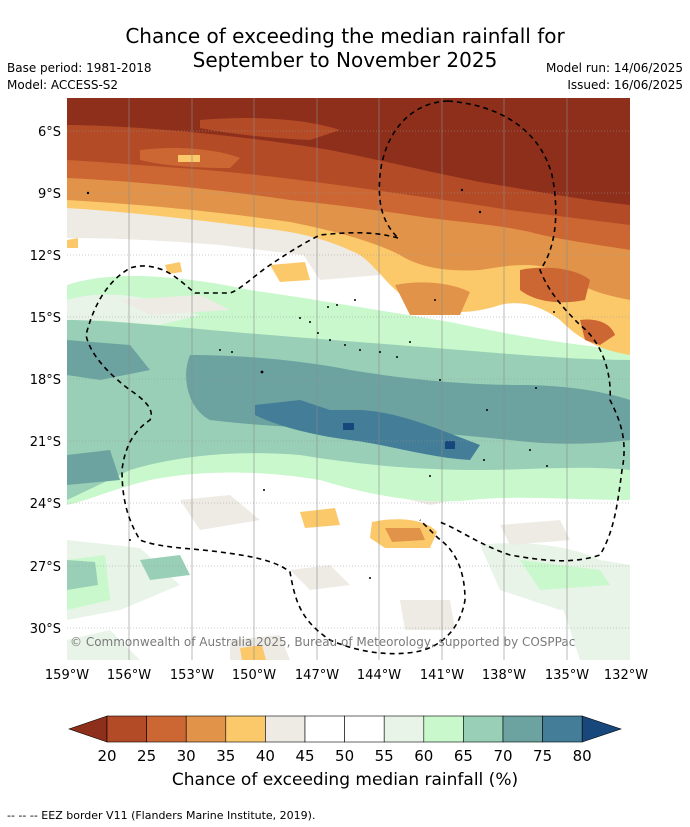 This screenshot has width=690, height=827. What do you see at coordinates (79, 68) in the screenshot?
I see `base-period: Base period: 1981-2018` at bounding box center [79, 68].